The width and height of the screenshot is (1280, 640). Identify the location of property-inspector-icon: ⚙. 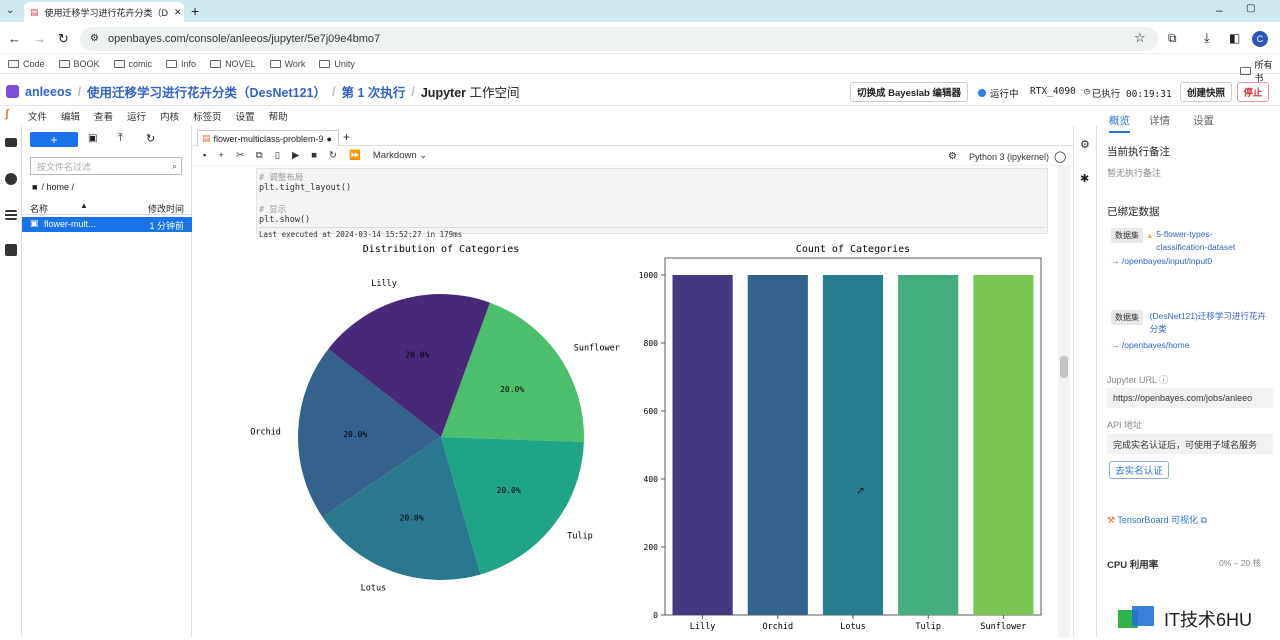
(1085, 144).